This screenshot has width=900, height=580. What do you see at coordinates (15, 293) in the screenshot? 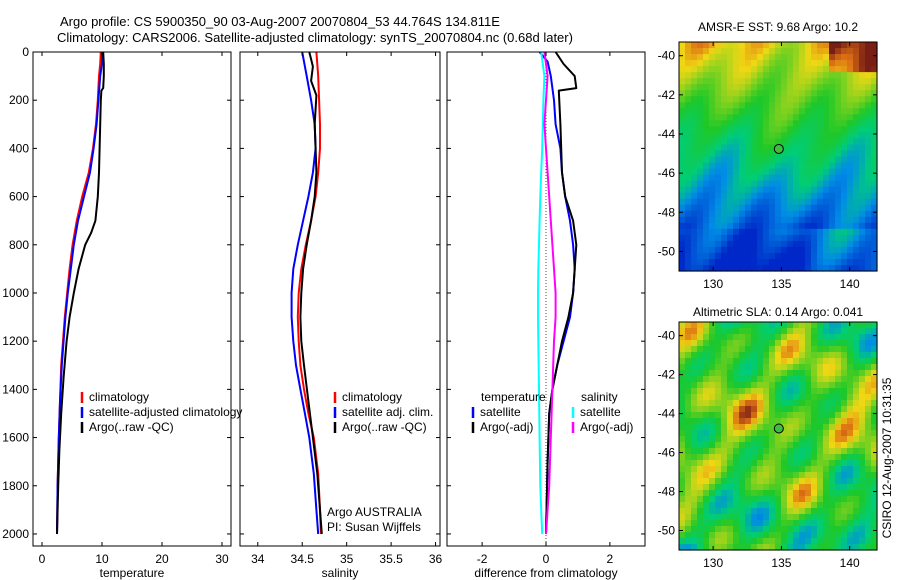
I see `y-tick-label: 1000` at bounding box center [15, 293].